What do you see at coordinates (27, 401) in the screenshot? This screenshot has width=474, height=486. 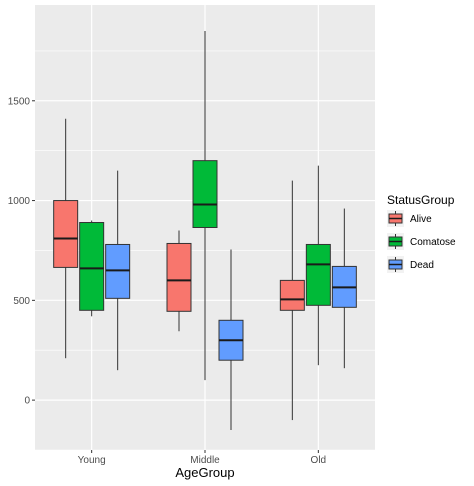 I see `y-tick-label: 0` at bounding box center [27, 401].